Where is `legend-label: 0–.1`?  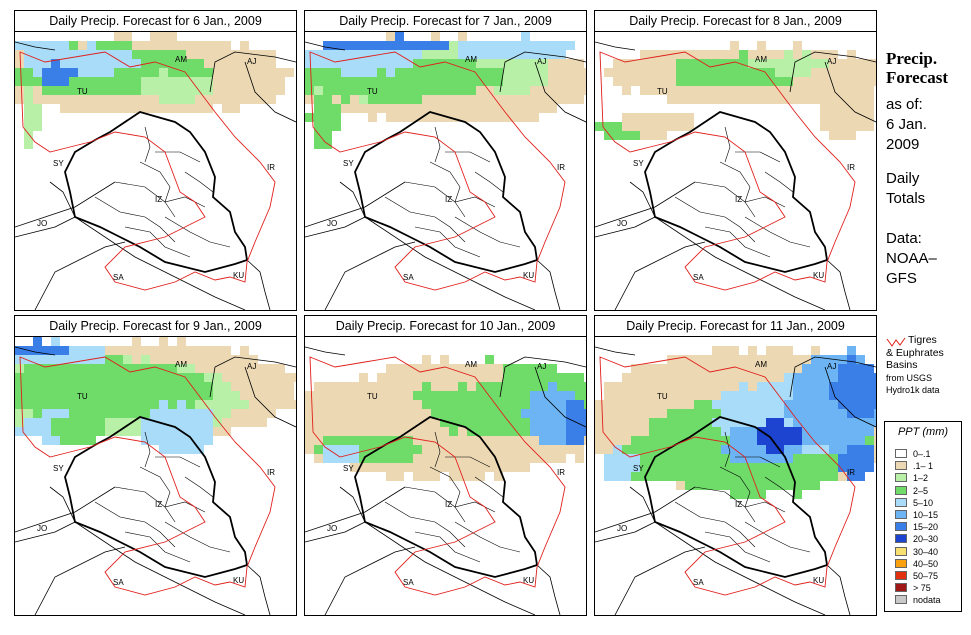
legend-label: 0–.1 is located at coordinates (922, 454).